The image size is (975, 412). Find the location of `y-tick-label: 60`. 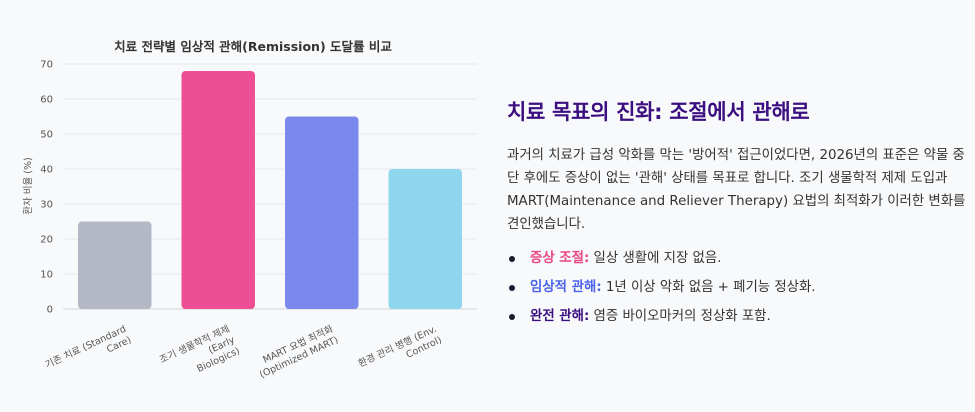

y-tick-label: 60 is located at coordinates (46, 100).